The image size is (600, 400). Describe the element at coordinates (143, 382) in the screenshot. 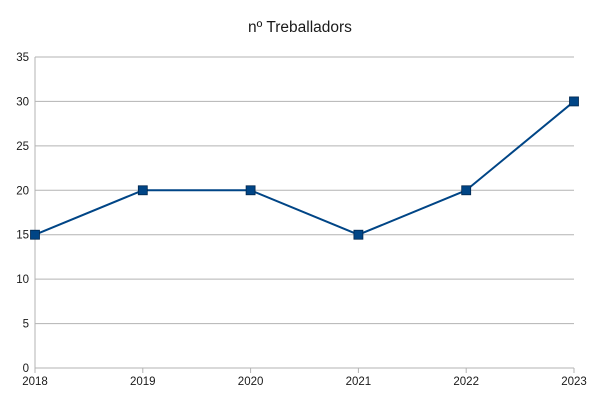

I see `x-tick-label: 2019` at that location.